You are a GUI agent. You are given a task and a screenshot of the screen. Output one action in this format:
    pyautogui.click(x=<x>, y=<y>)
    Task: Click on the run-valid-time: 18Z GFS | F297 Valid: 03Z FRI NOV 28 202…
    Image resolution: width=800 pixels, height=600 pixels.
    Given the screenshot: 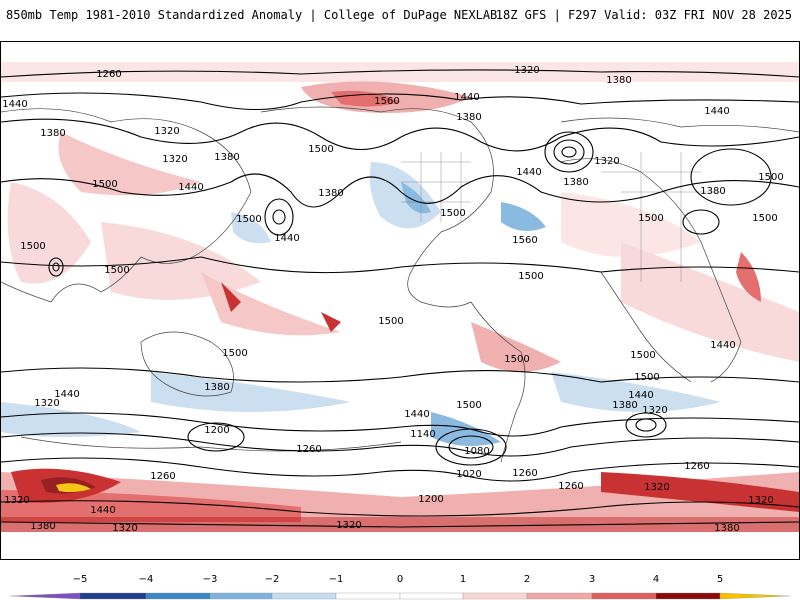 What is the action you would take?
    pyautogui.click(x=643, y=15)
    